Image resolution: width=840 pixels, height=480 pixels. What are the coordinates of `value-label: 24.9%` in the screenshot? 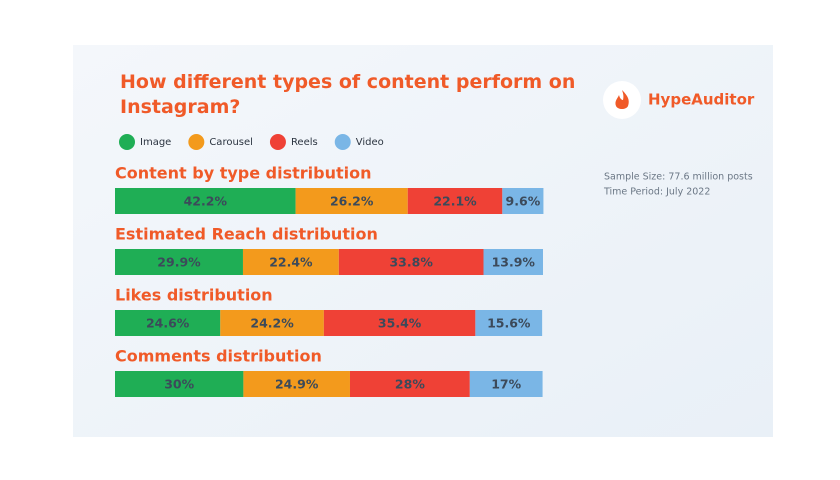 It's located at (297, 384).